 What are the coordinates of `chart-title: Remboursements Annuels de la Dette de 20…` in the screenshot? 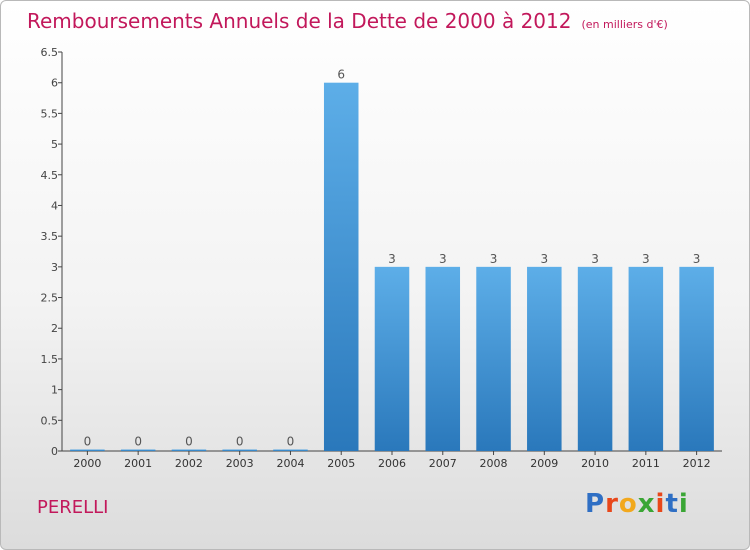 It's located at (347, 21).